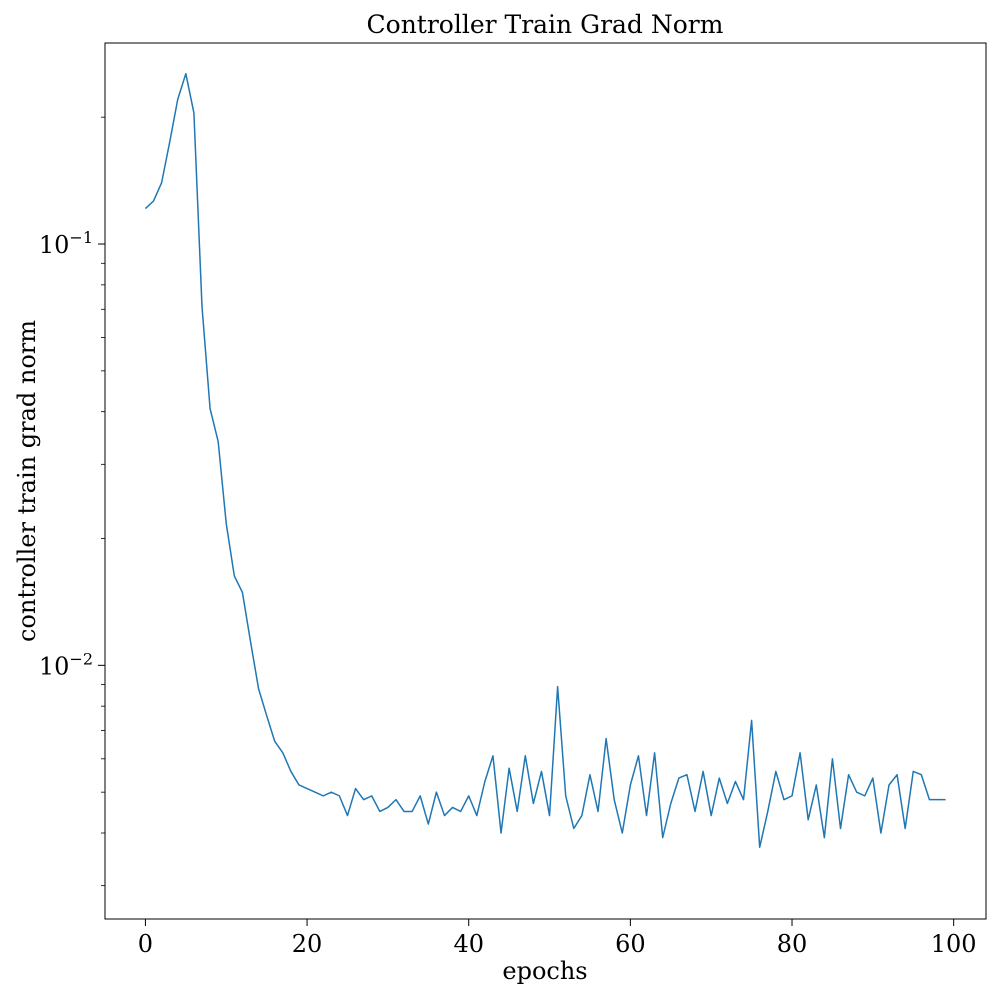 This screenshot has height=1000, width=1000. What do you see at coordinates (145, 944) in the screenshot?
I see `x-tick-label: 0` at bounding box center [145, 944].